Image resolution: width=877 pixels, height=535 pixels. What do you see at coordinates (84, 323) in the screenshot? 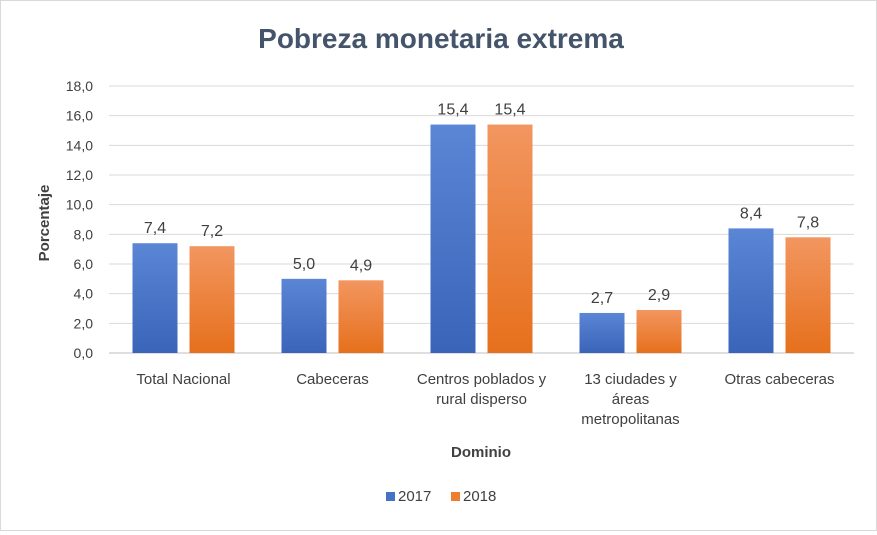
I see `y-tick-label: 2,0` at bounding box center [84, 323].